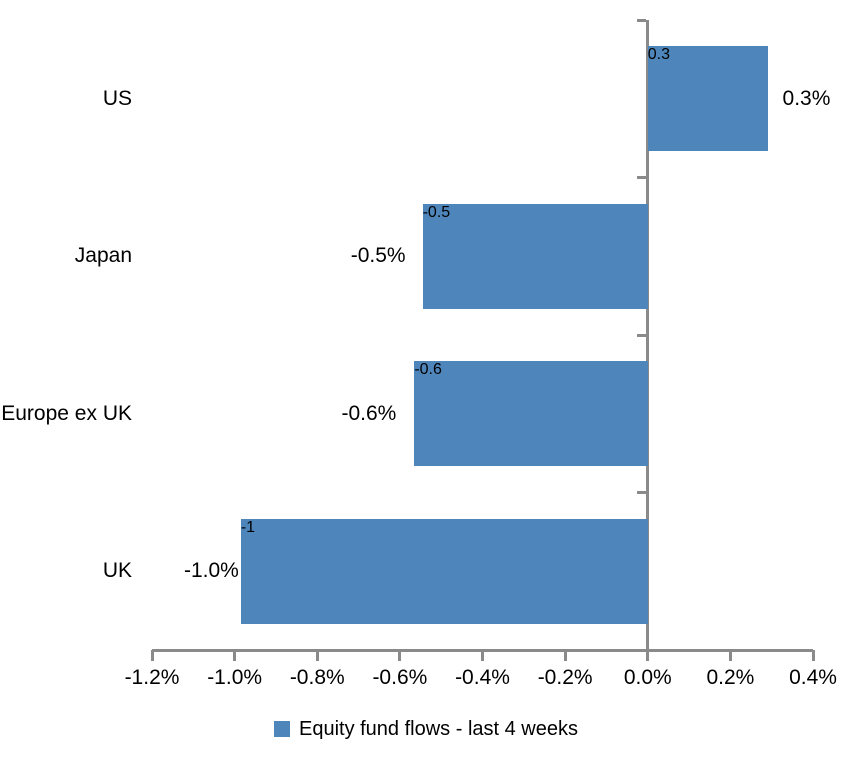 The width and height of the screenshot is (852, 757). What do you see at coordinates (378, 256) in the screenshot?
I see `data-label: -0.5%` at bounding box center [378, 256].